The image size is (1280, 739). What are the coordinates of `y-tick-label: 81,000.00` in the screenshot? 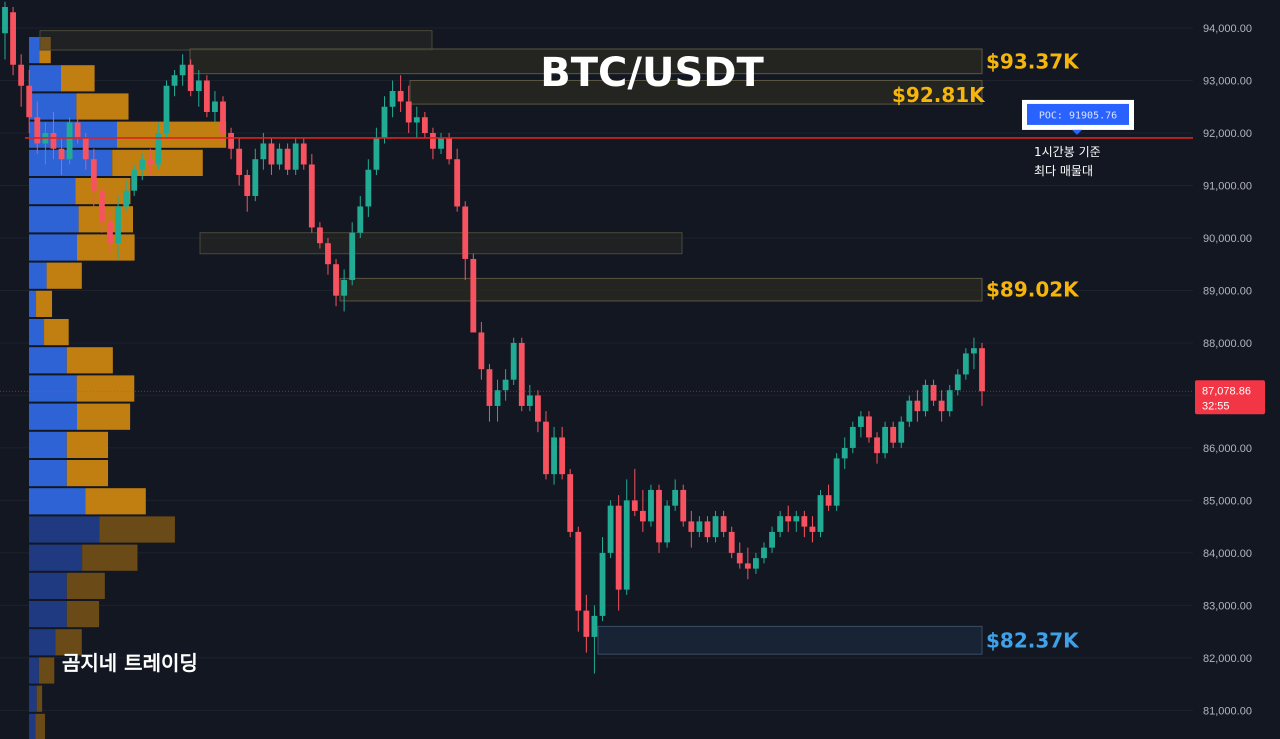 It's located at (1227, 711).